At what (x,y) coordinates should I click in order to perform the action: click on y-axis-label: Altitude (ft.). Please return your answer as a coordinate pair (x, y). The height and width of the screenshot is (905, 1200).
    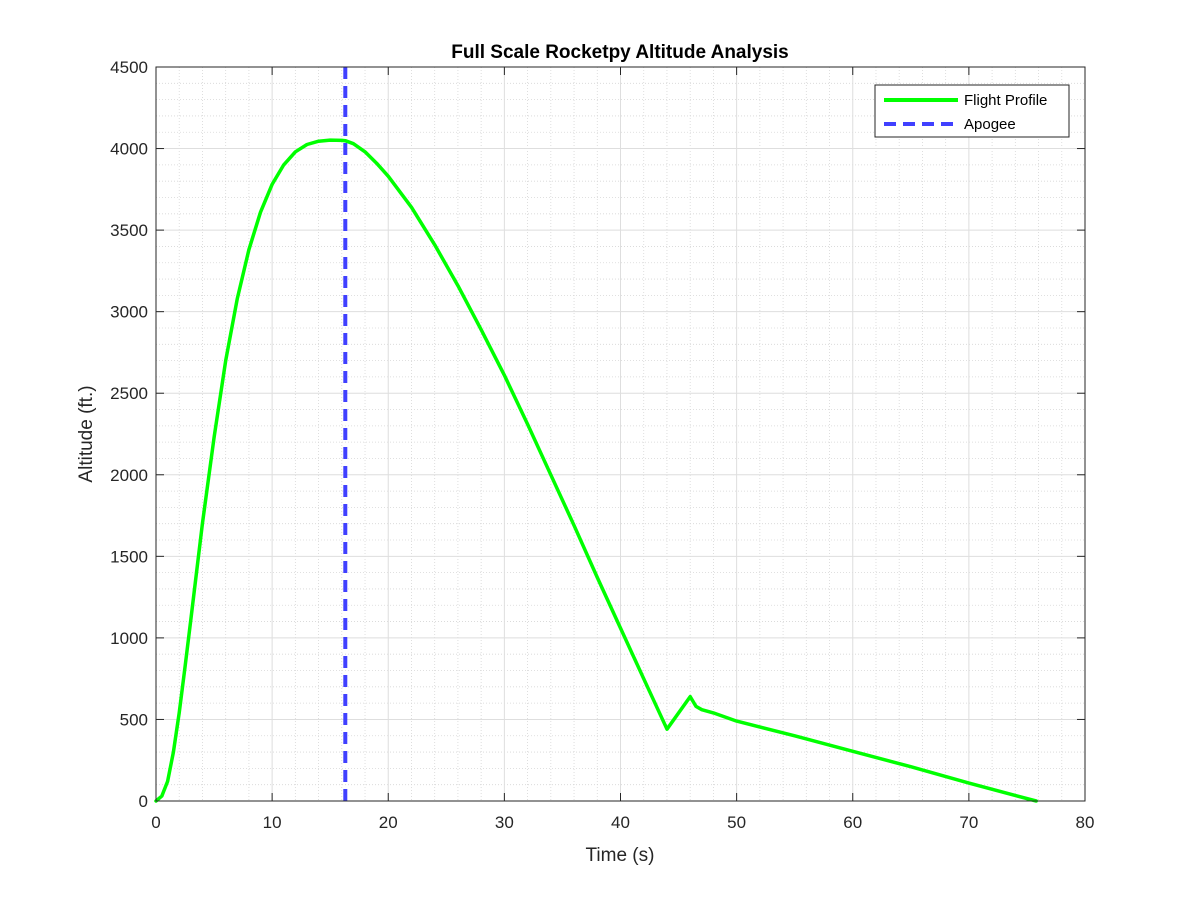
    Looking at the image, I should click on (86, 433).